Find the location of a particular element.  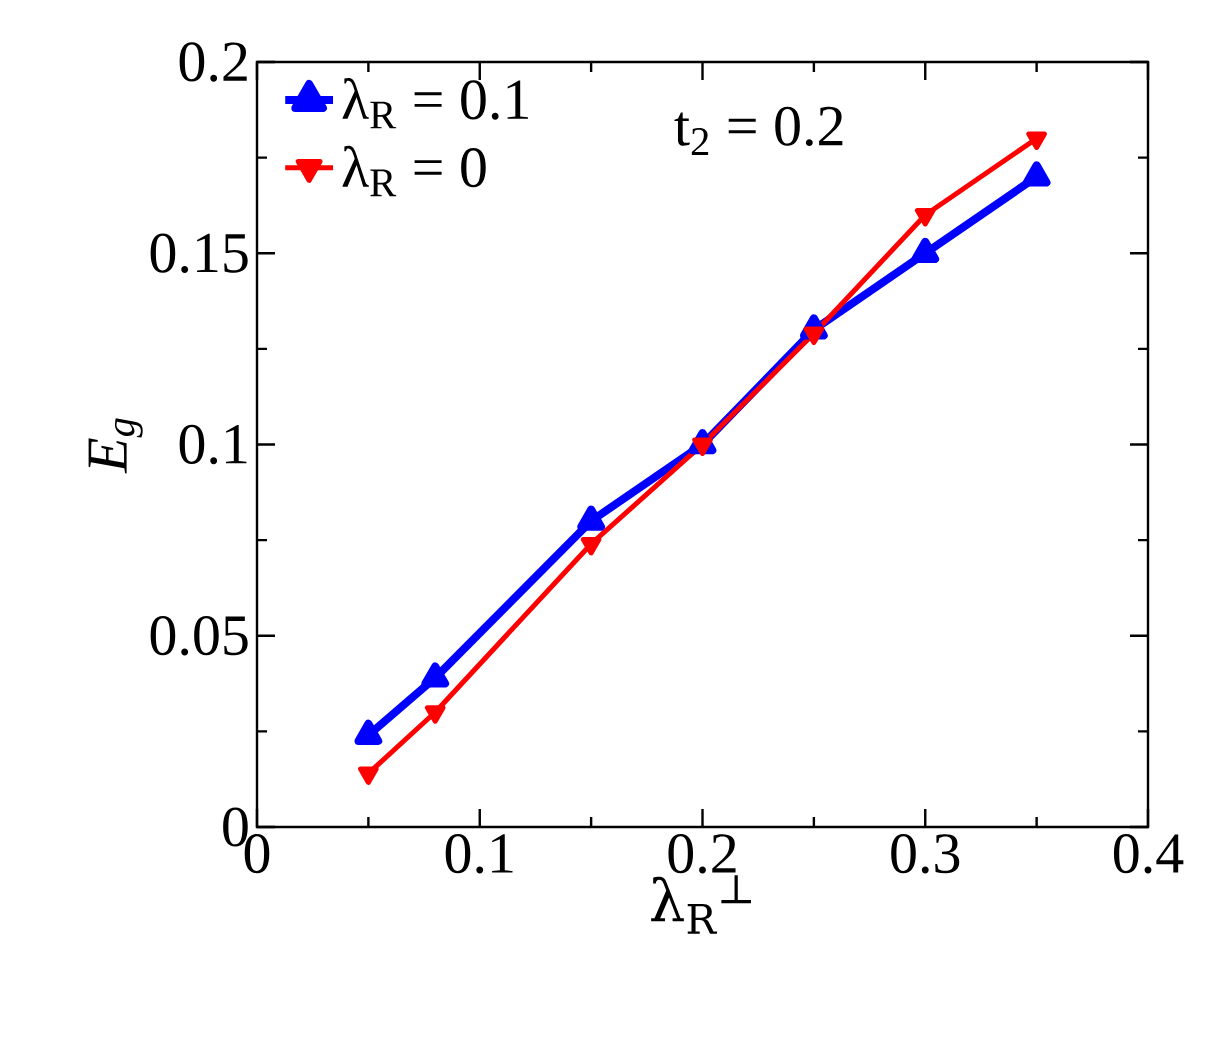

y-tick-label: 0.1 is located at coordinates (213, 444).